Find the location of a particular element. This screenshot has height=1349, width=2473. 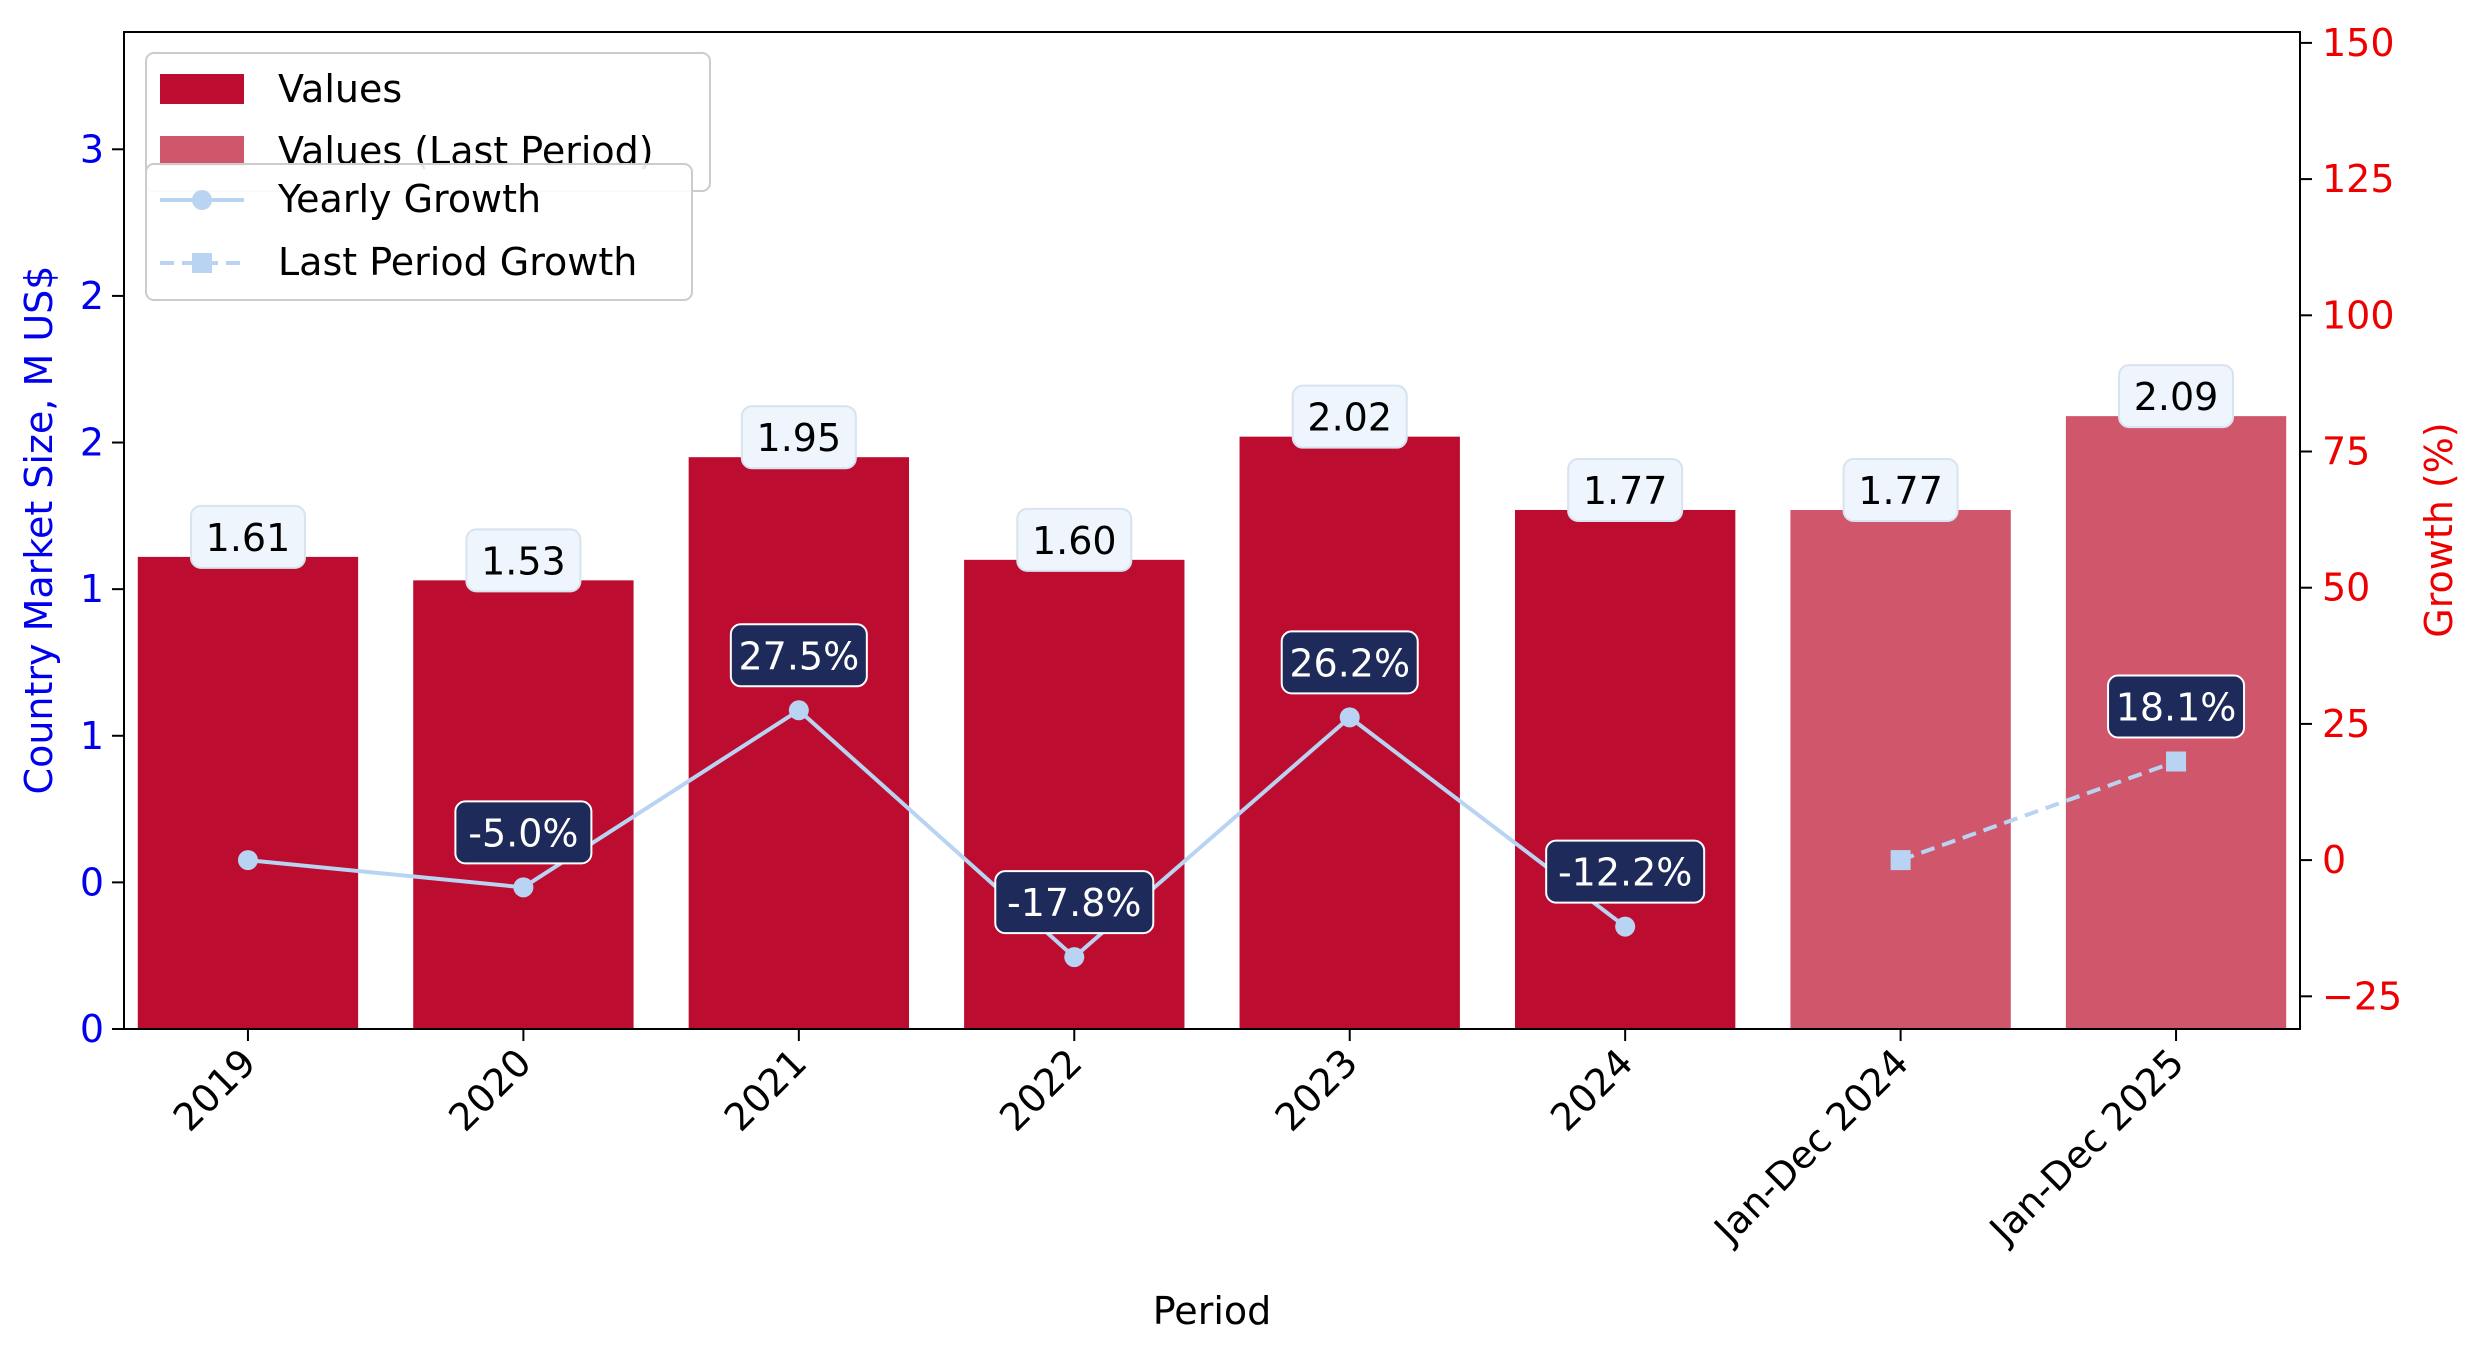

bar-value-label-5: 1.77 is located at coordinates (1625, 489).